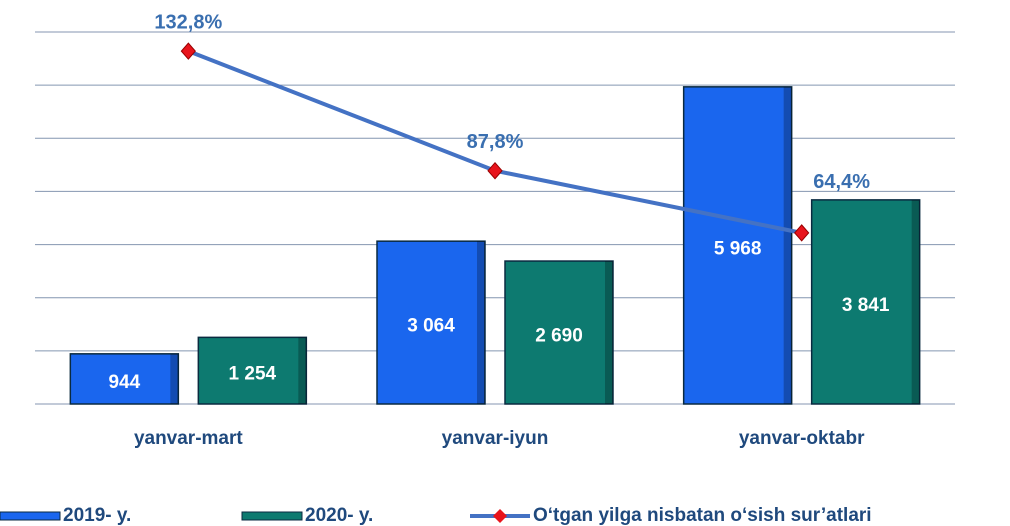 The image size is (1010, 526). Describe the element at coordinates (495, 142) in the screenshot. I see `line-label: 87,8%` at that location.